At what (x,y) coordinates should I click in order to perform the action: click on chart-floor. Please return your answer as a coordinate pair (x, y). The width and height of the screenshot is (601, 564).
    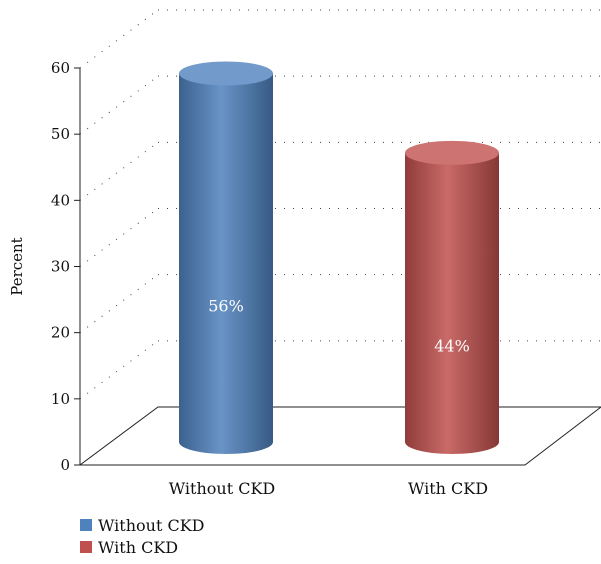
    Looking at the image, I should click on (339, 436).